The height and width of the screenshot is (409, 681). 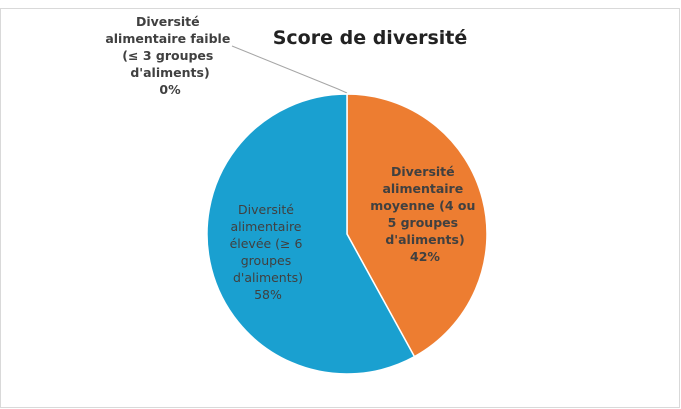 I want to click on label-line: élevée (≥ 6, so click(x=268, y=243).